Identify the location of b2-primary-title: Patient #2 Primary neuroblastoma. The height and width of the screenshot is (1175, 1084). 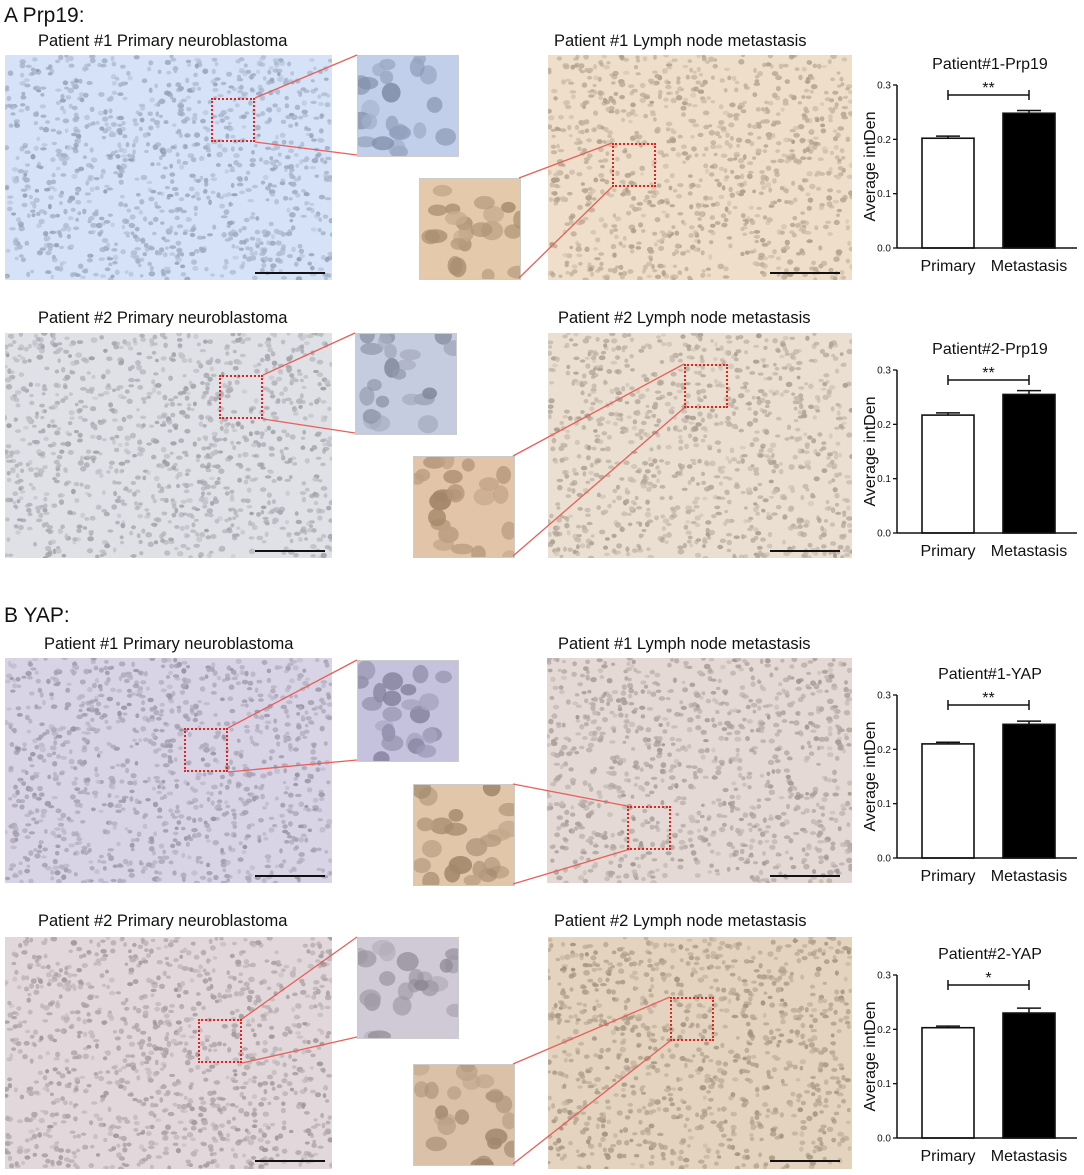
(162, 921).